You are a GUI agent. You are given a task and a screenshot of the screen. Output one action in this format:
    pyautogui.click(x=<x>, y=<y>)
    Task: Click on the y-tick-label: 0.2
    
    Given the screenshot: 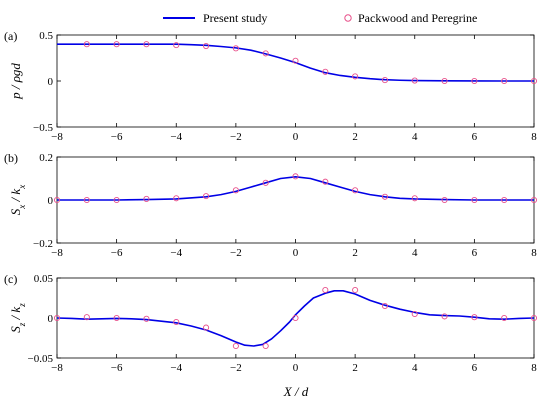 What is the action you would take?
    pyautogui.click(x=46, y=158)
    